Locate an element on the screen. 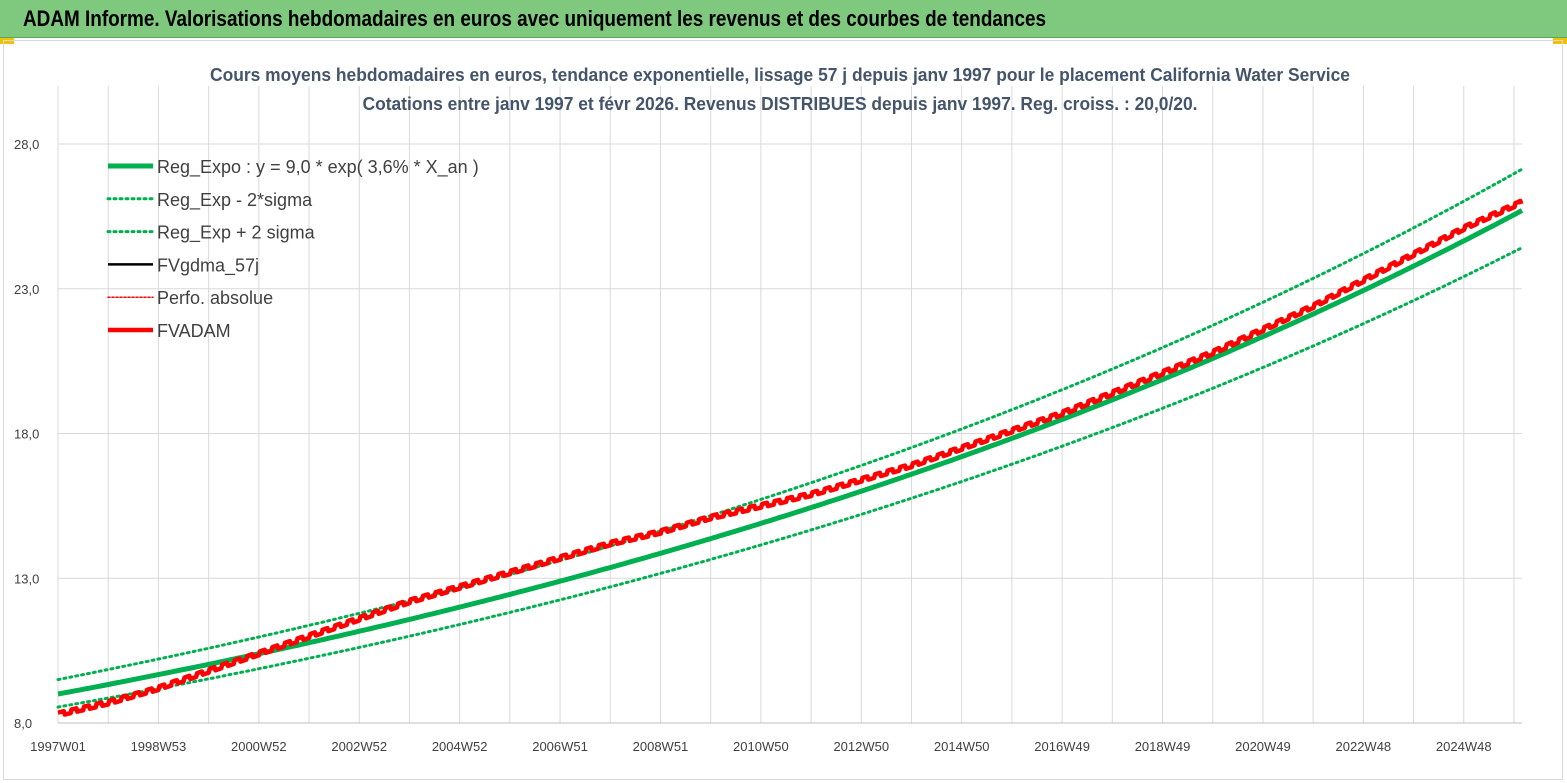  x-tick-label: 2010W50 is located at coordinates (761, 746).